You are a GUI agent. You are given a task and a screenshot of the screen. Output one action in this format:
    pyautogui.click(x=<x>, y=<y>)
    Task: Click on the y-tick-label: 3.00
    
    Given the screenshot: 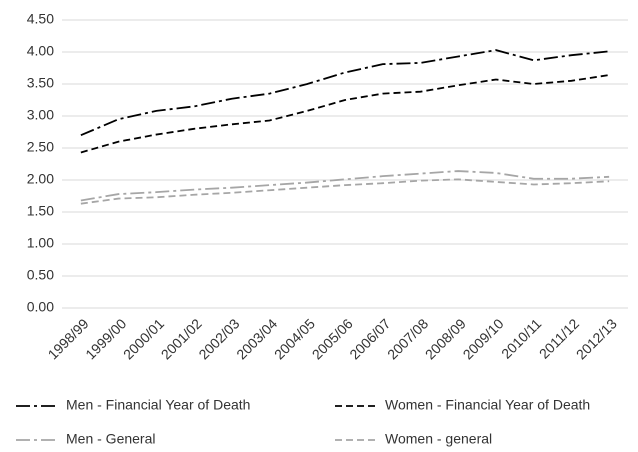 What is the action you would take?
    pyautogui.click(x=40, y=115)
    